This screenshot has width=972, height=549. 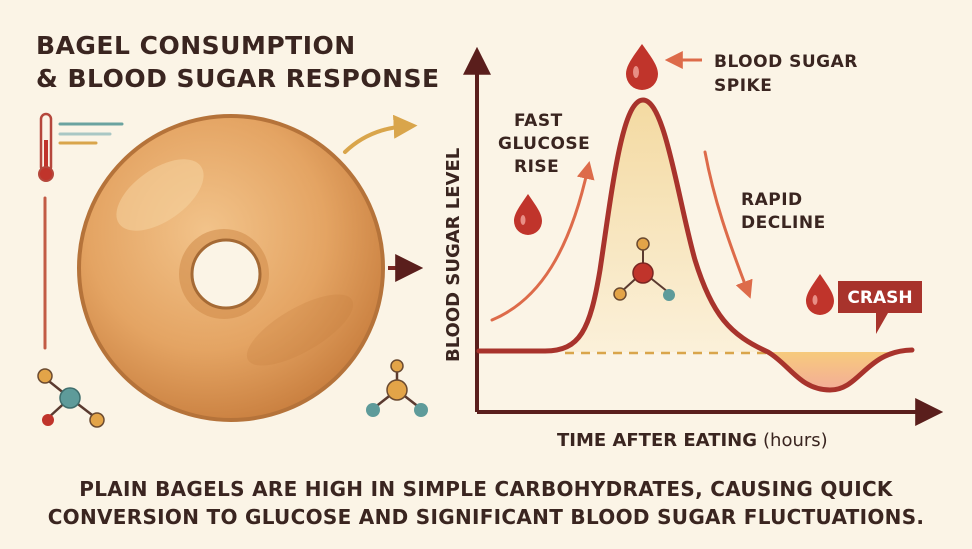 What do you see at coordinates (795, 440) in the screenshot?
I see `x-axis-unit: (hours)` at bounding box center [795, 440].